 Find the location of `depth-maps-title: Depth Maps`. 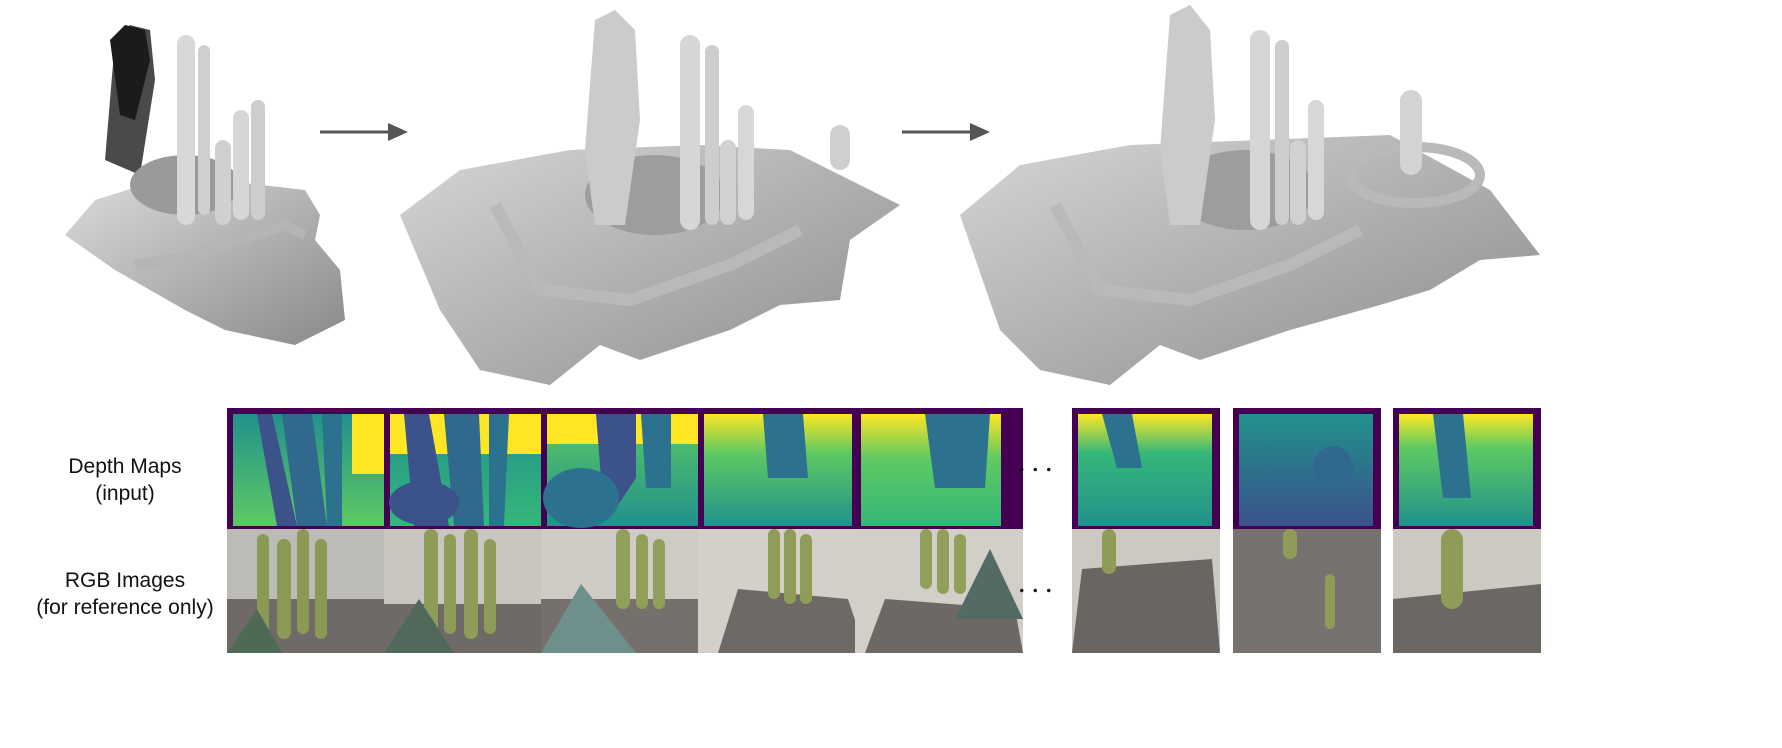

depth-maps-title: Depth Maps is located at coordinates (125, 466).